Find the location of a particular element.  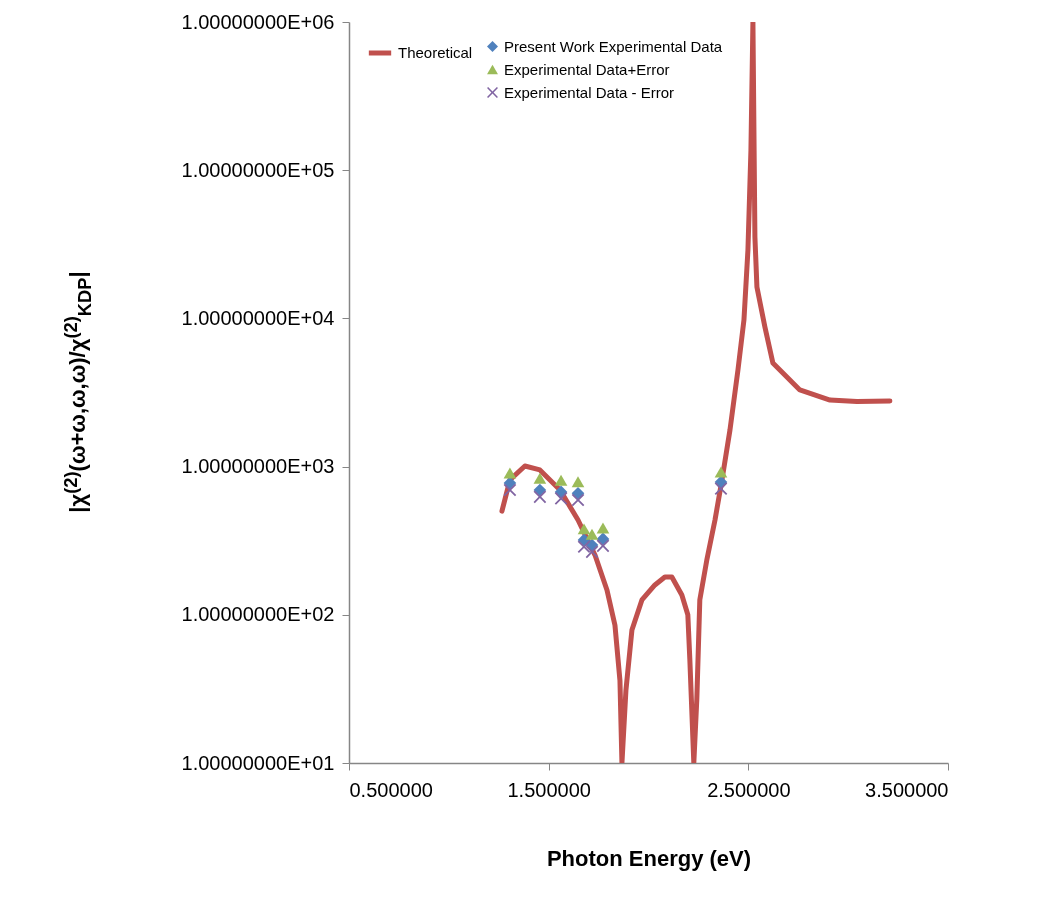

legend-label: Present Work Experimental Data is located at coordinates (613, 46).